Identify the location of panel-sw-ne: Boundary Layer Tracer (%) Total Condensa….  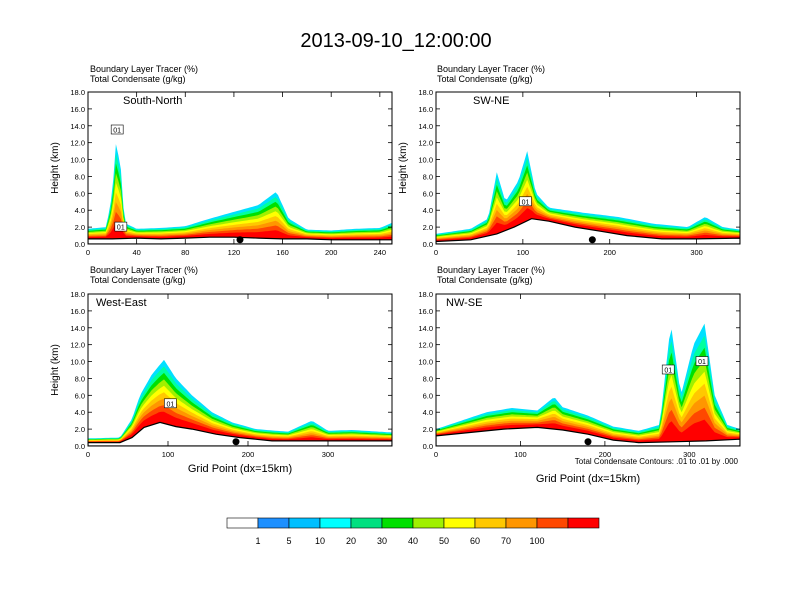
(569, 160).